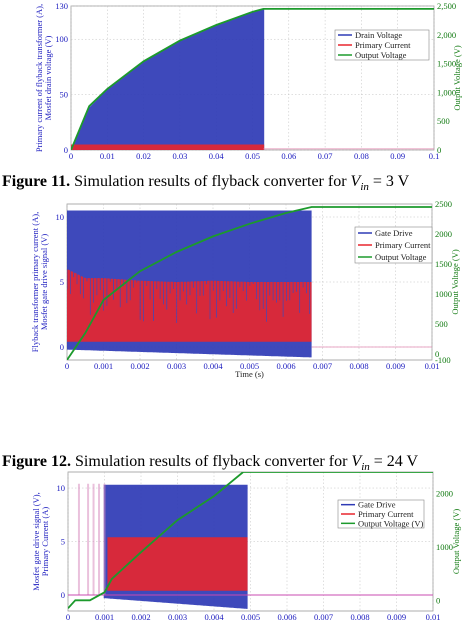  What do you see at coordinates (356, 461) in the screenshot?
I see `figure-12-var: V` at bounding box center [356, 461].